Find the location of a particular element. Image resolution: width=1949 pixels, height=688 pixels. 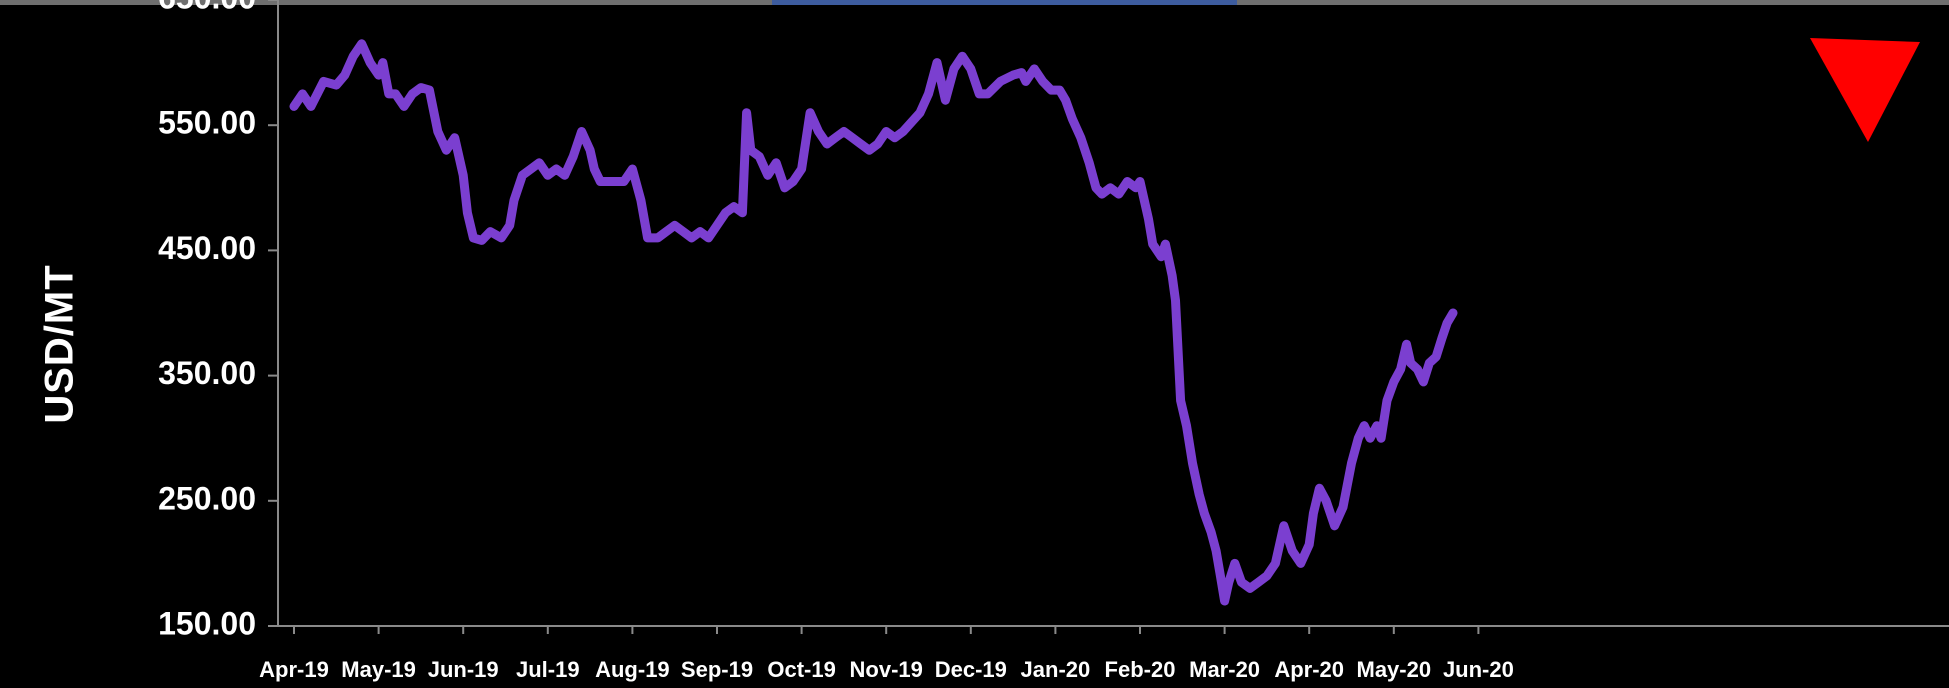

red-down-triangle-icon is located at coordinates (1865, 90).